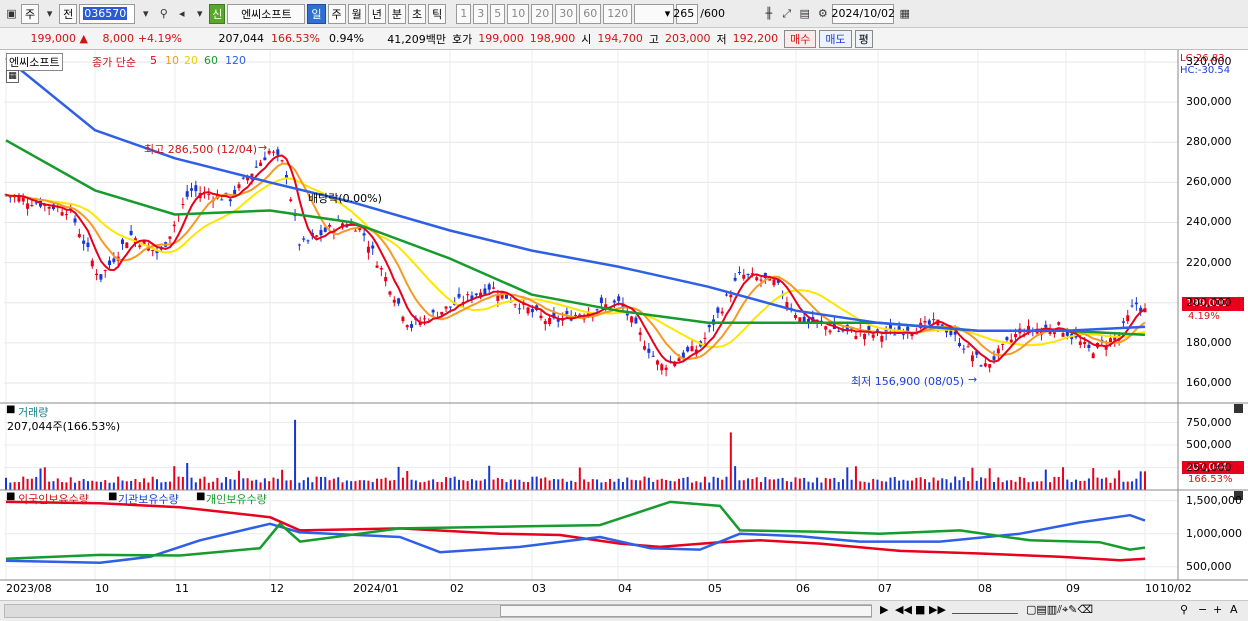 The height and width of the screenshot is (621, 1248). Describe the element at coordinates (654, 13) in the screenshot. I see `custom-period-select: ▾` at that location.